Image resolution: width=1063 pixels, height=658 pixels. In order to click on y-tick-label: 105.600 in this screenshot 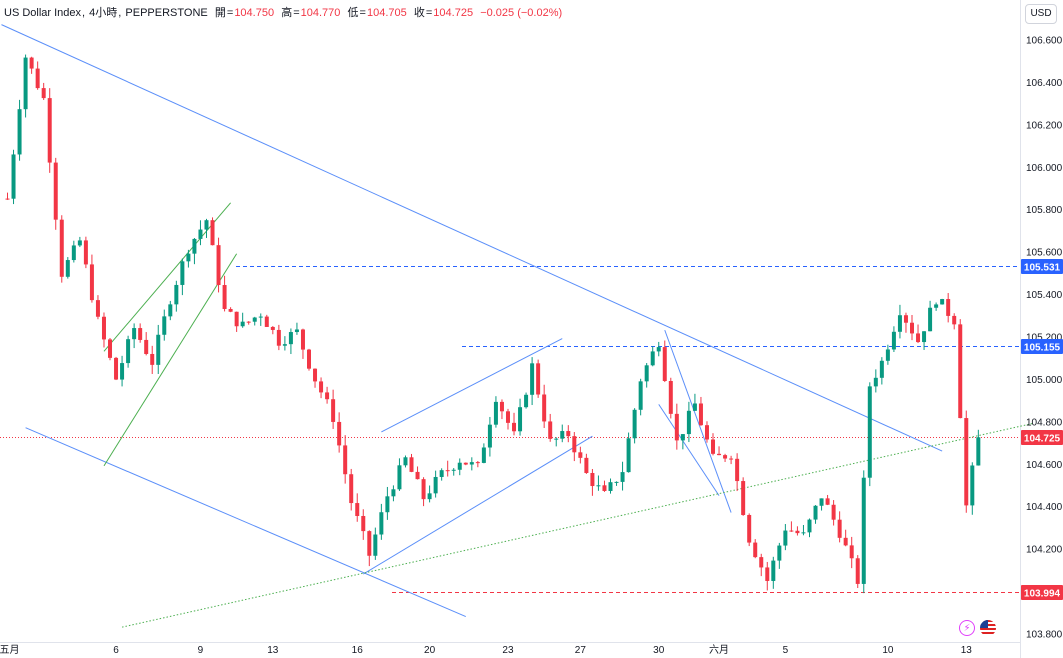, I will do `click(1044, 253)`.